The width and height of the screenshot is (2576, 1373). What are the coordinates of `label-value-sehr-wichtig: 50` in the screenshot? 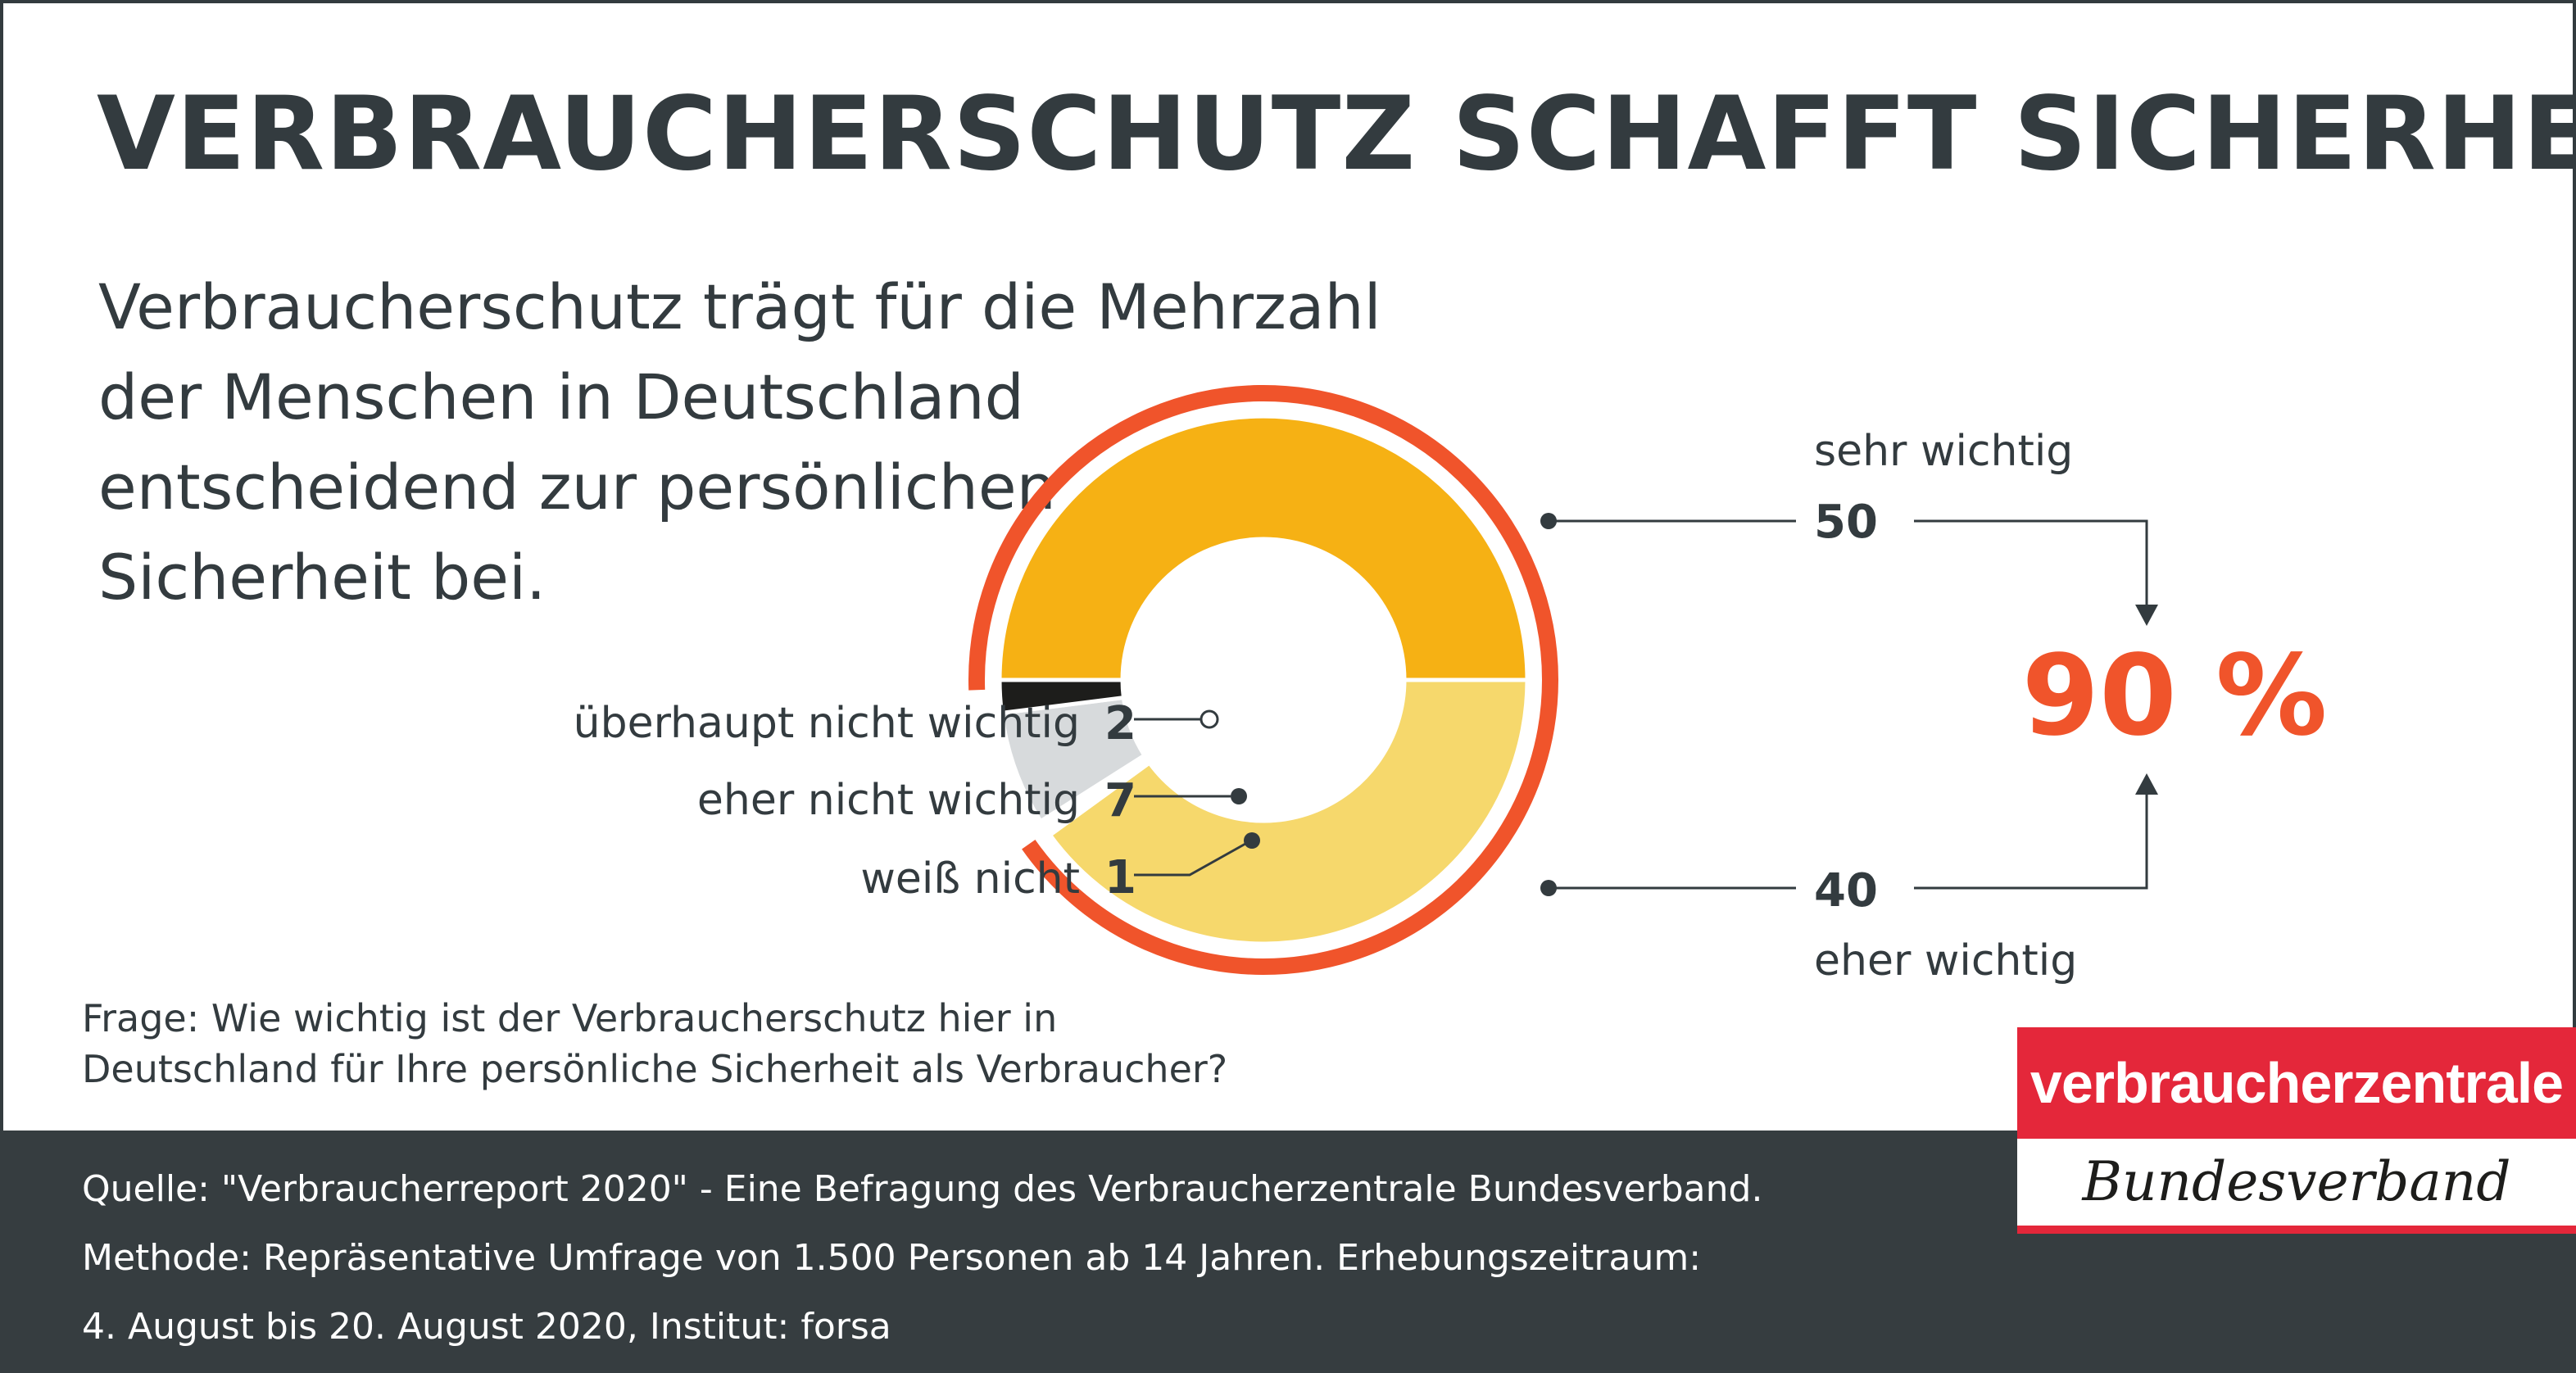 It's located at (1846, 522).